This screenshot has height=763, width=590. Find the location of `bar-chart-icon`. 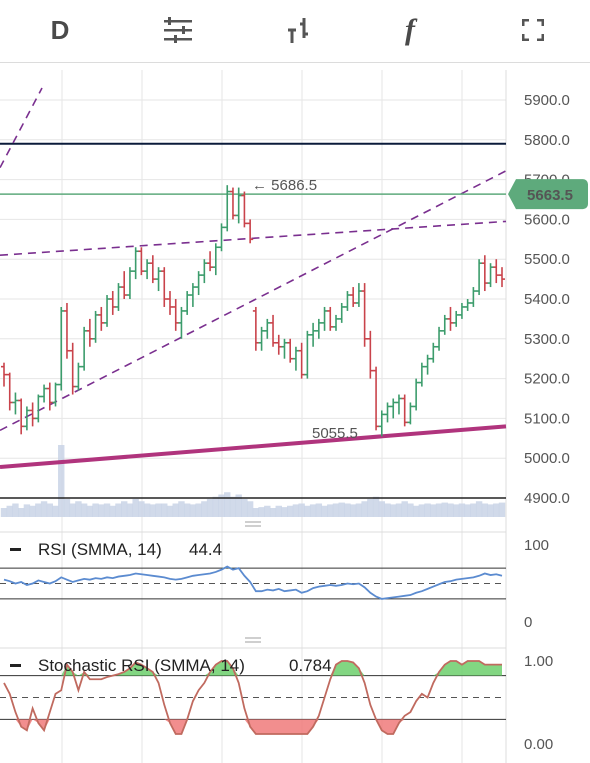

bar-chart-icon is located at coordinates (297, 30).